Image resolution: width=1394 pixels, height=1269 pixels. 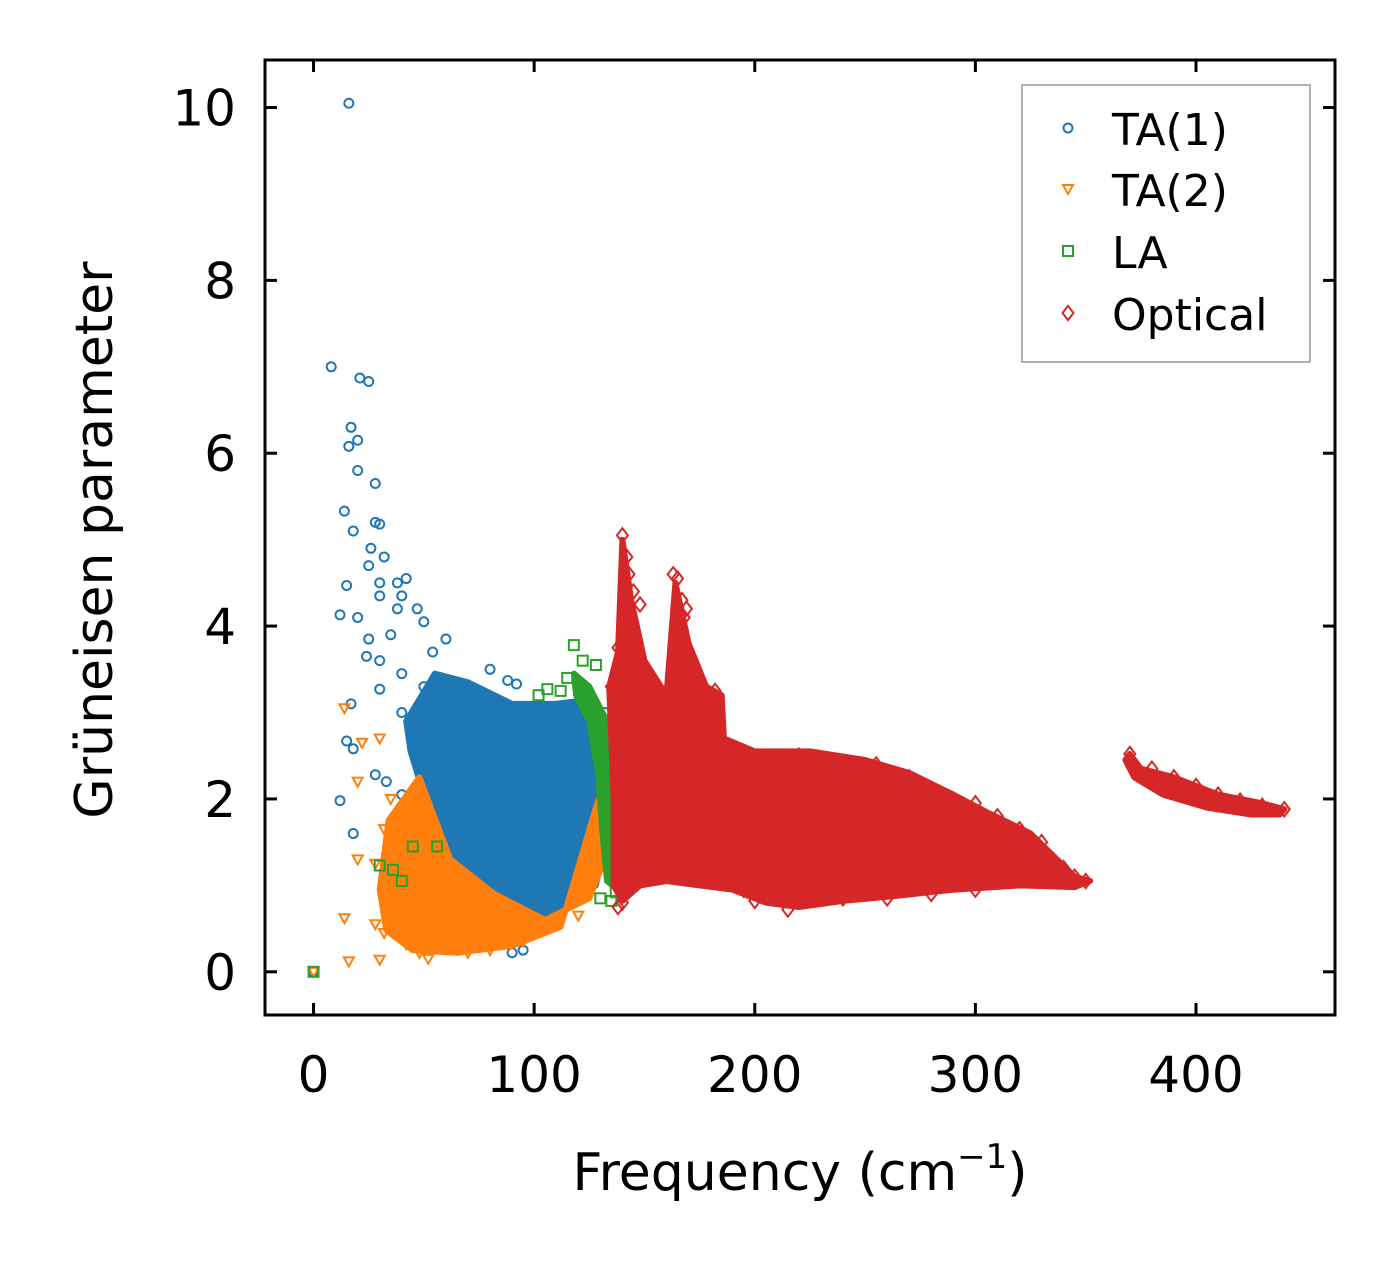 What do you see at coordinates (1189, 315) in the screenshot?
I see `legend-label-optical: Optical` at bounding box center [1189, 315].